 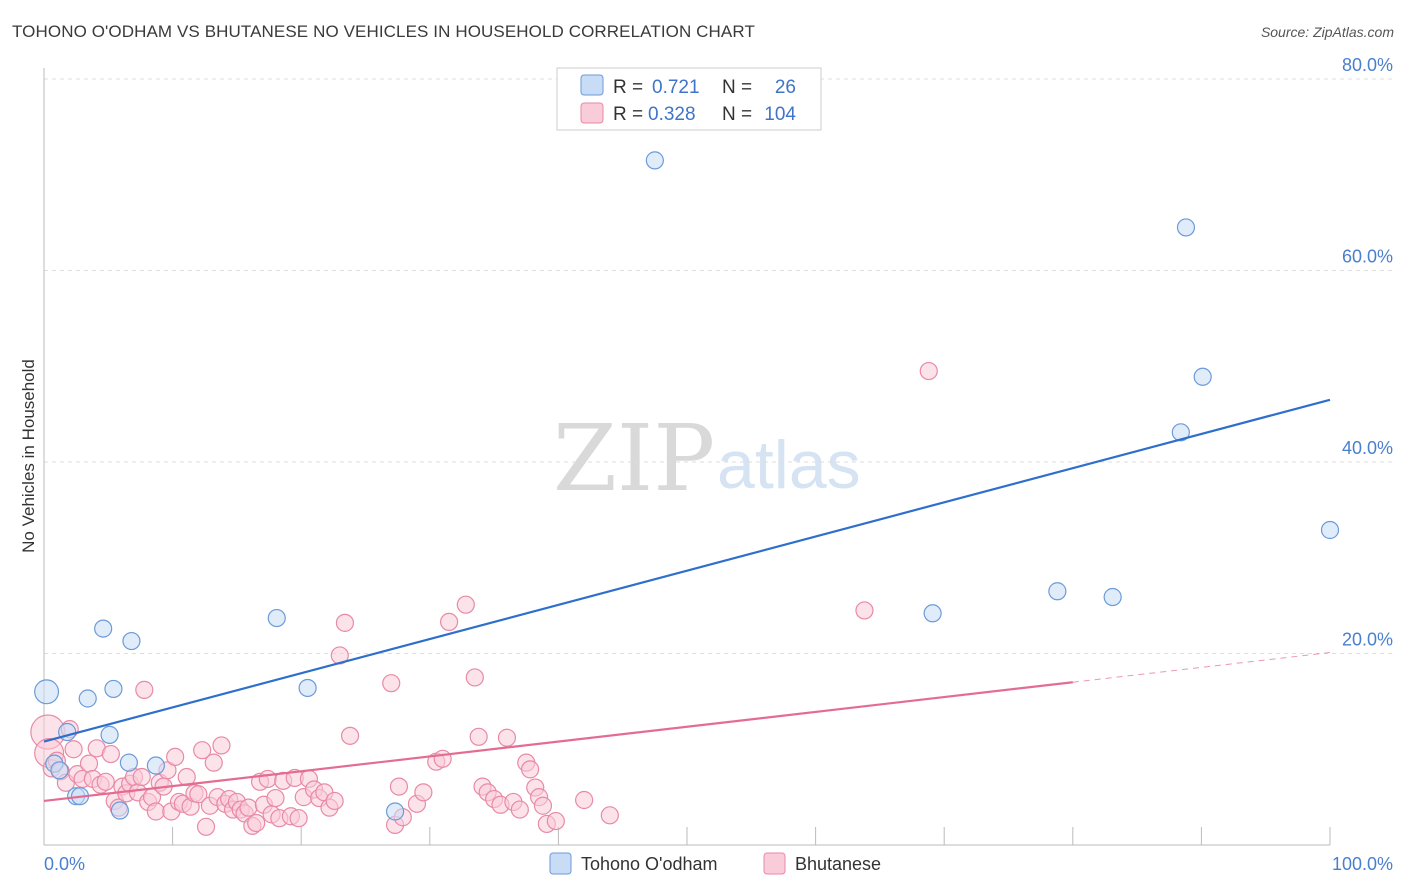 I want to click on bottom-legend-label-bhutanese: Bhutanese, so click(x=838, y=864).